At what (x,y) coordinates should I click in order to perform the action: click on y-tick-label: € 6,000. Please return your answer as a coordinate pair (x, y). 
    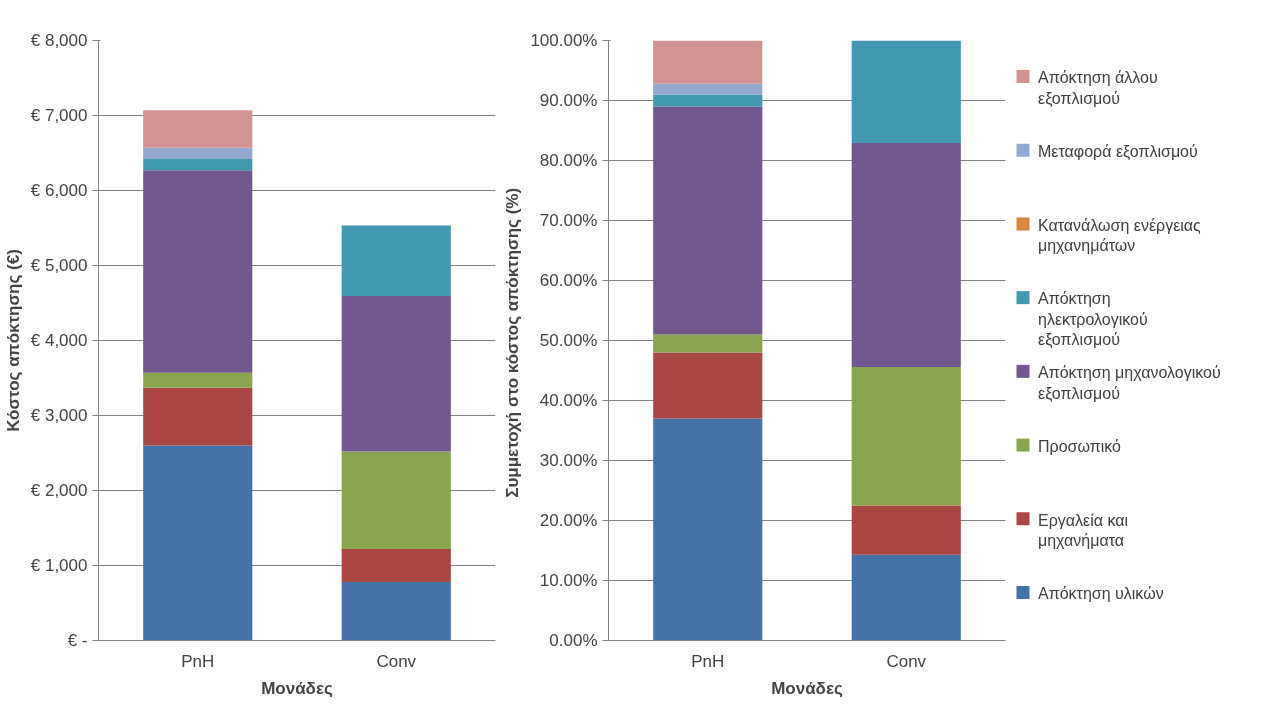
    Looking at the image, I should click on (59, 190).